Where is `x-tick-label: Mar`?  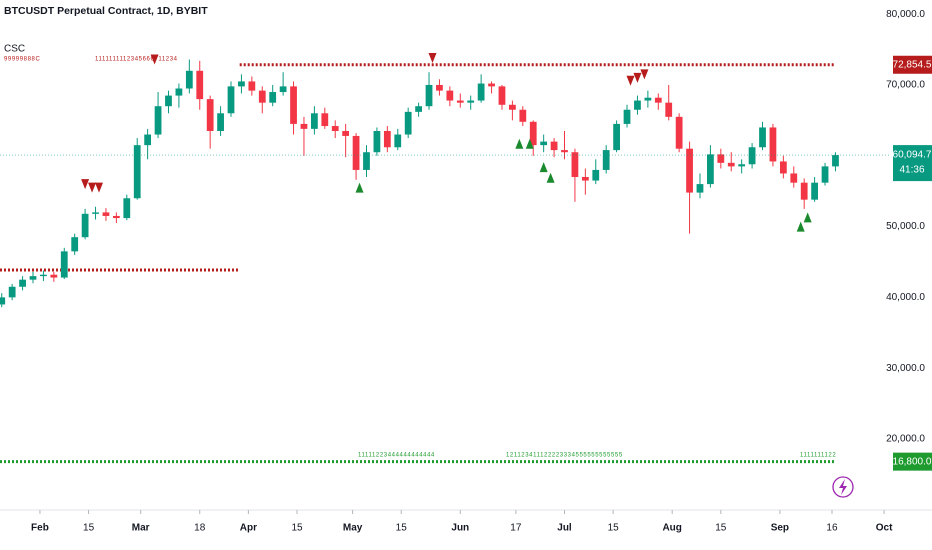 x-tick-label: Mar is located at coordinates (141, 528).